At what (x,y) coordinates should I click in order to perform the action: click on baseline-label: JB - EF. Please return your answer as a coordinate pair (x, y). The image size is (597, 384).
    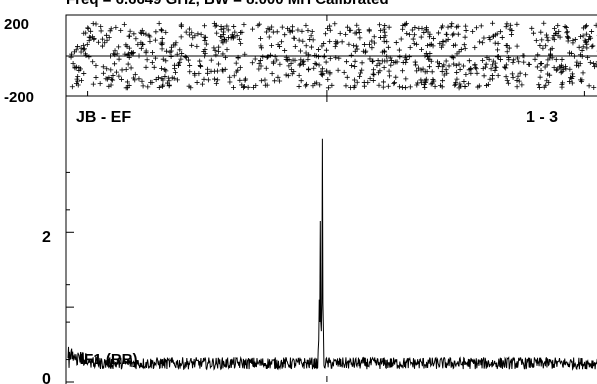
    Looking at the image, I should click on (103, 117).